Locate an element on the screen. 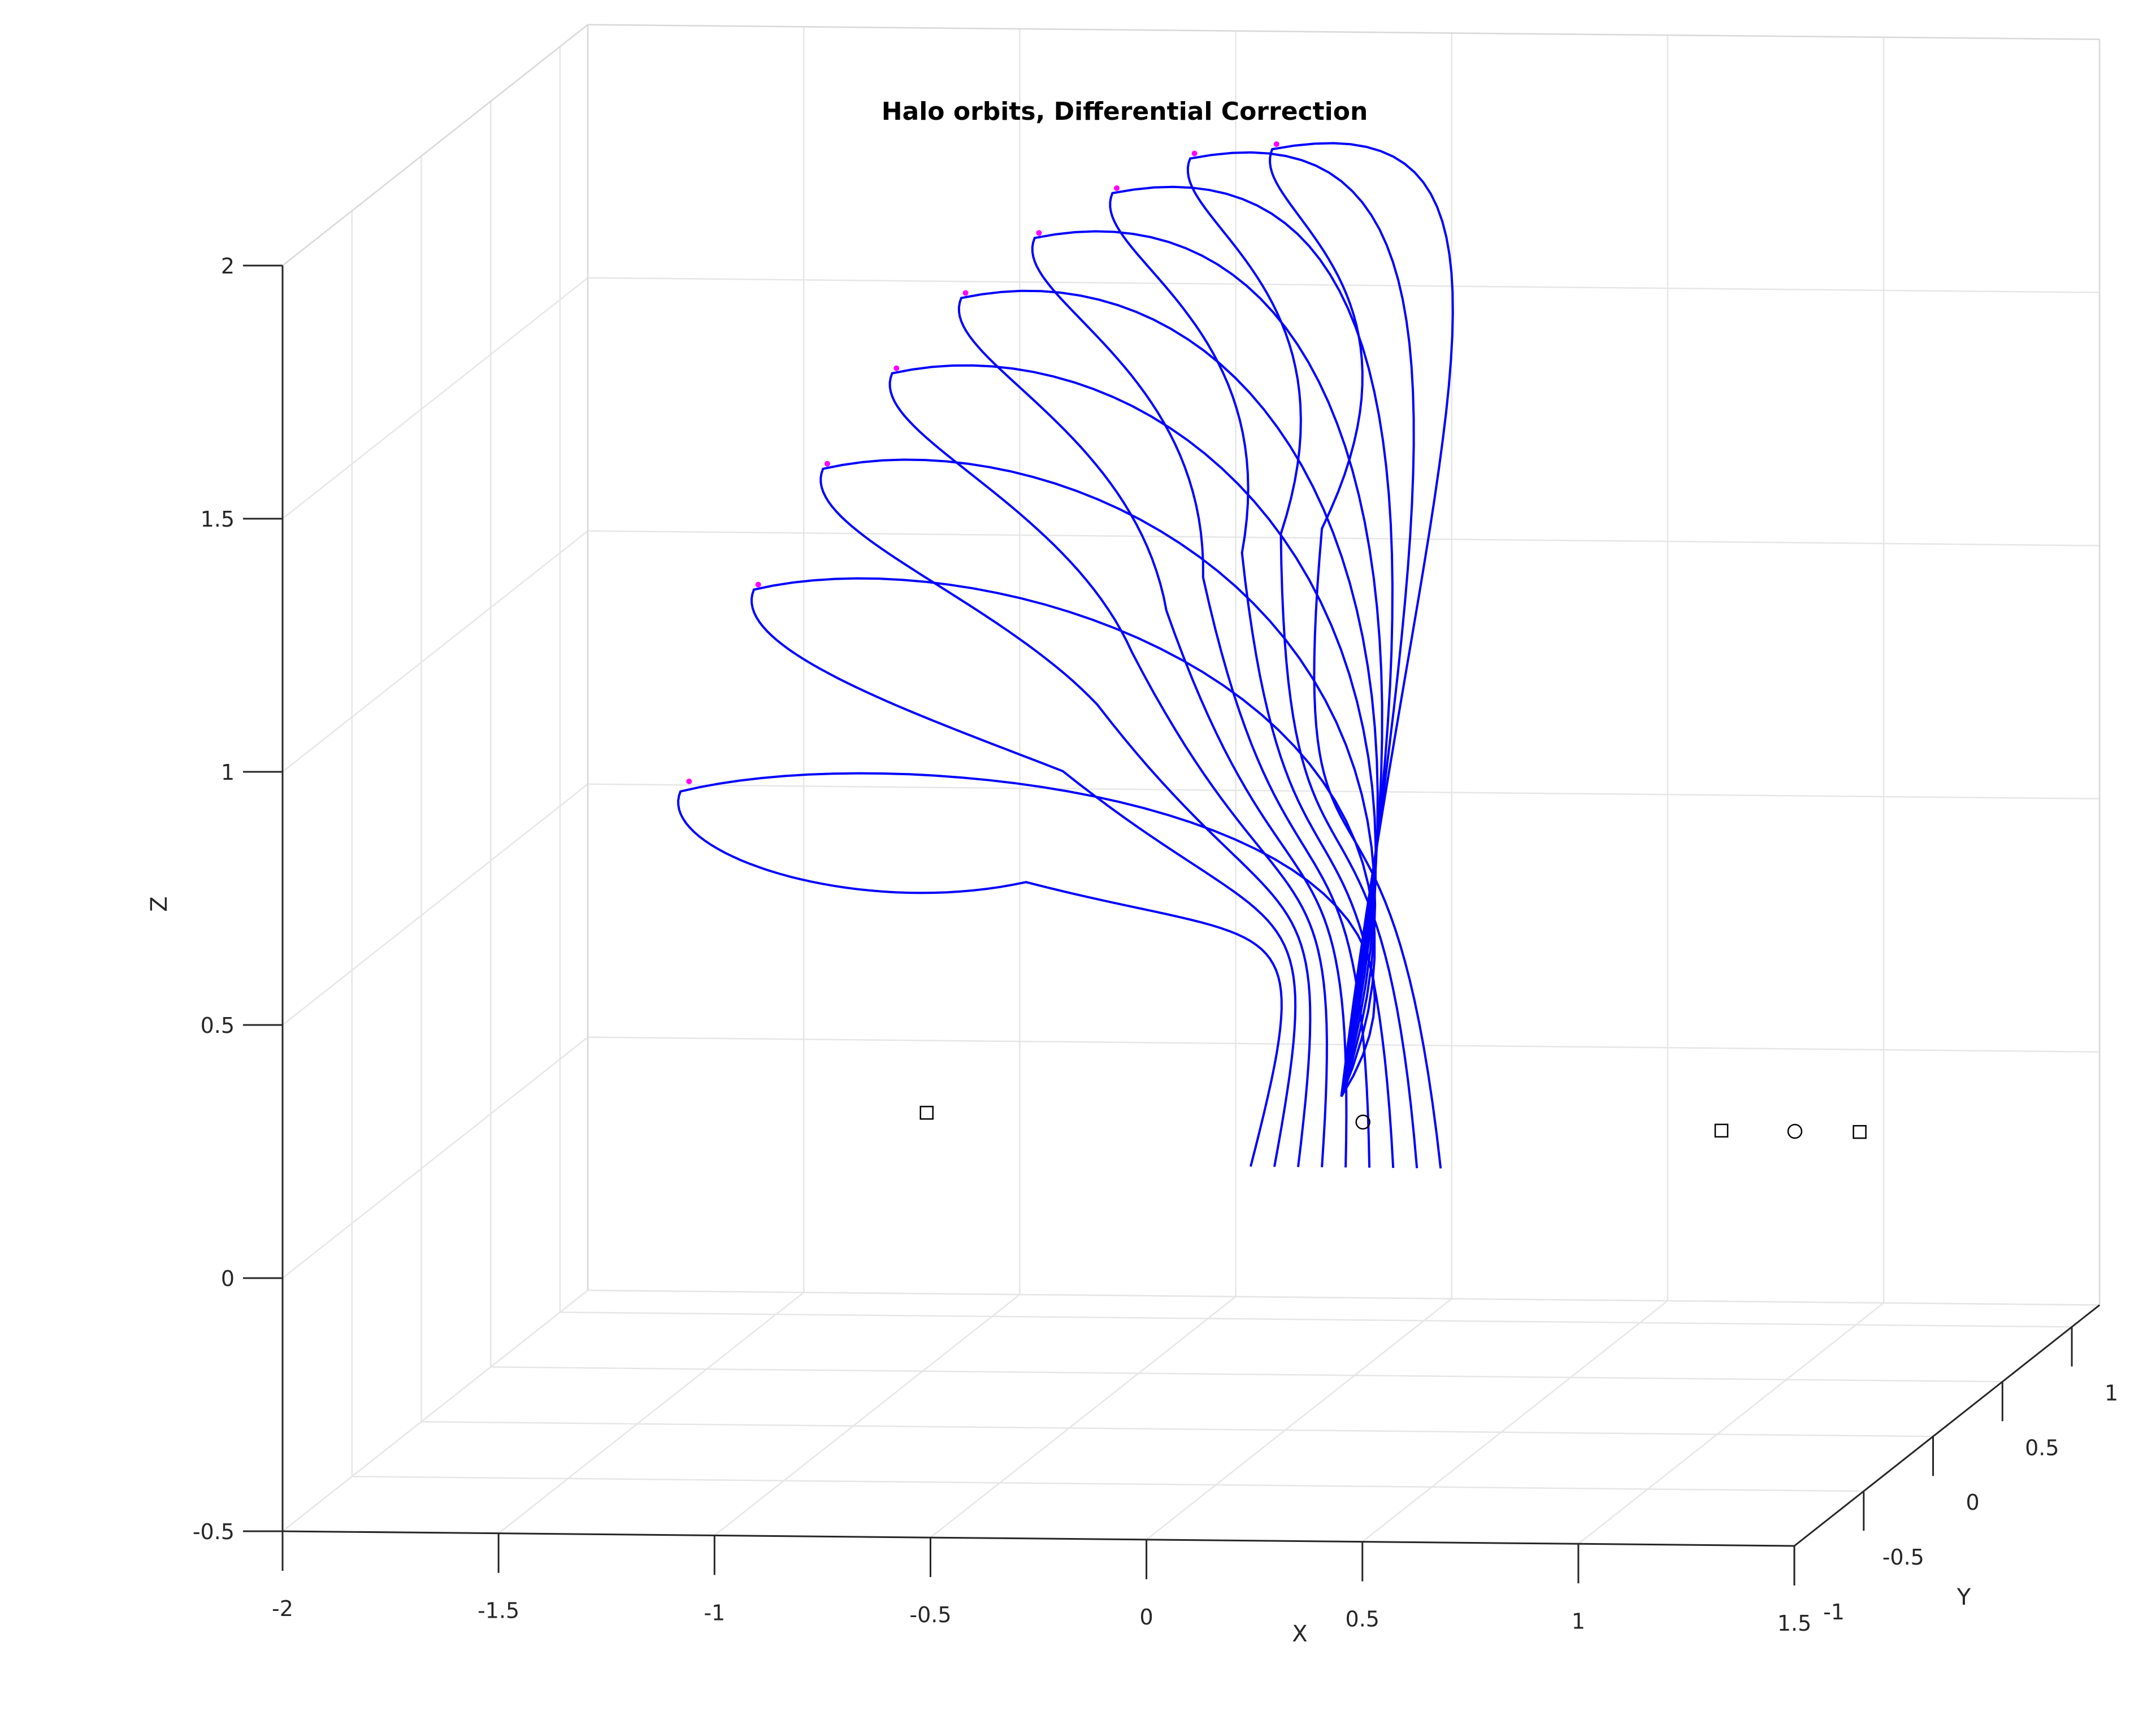  x-axis-label: X is located at coordinates (1299, 1634).